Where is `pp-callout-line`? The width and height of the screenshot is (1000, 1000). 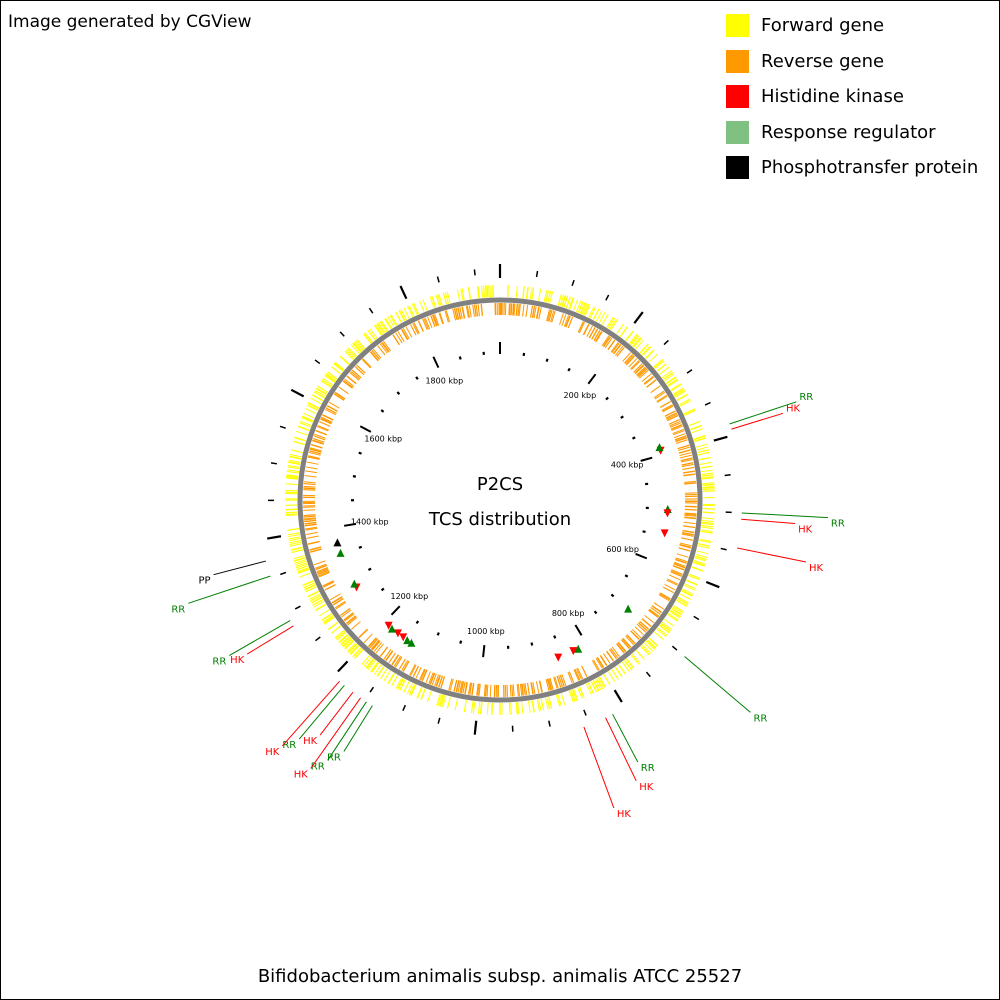
pp-callout-line is located at coordinates (239, 568).